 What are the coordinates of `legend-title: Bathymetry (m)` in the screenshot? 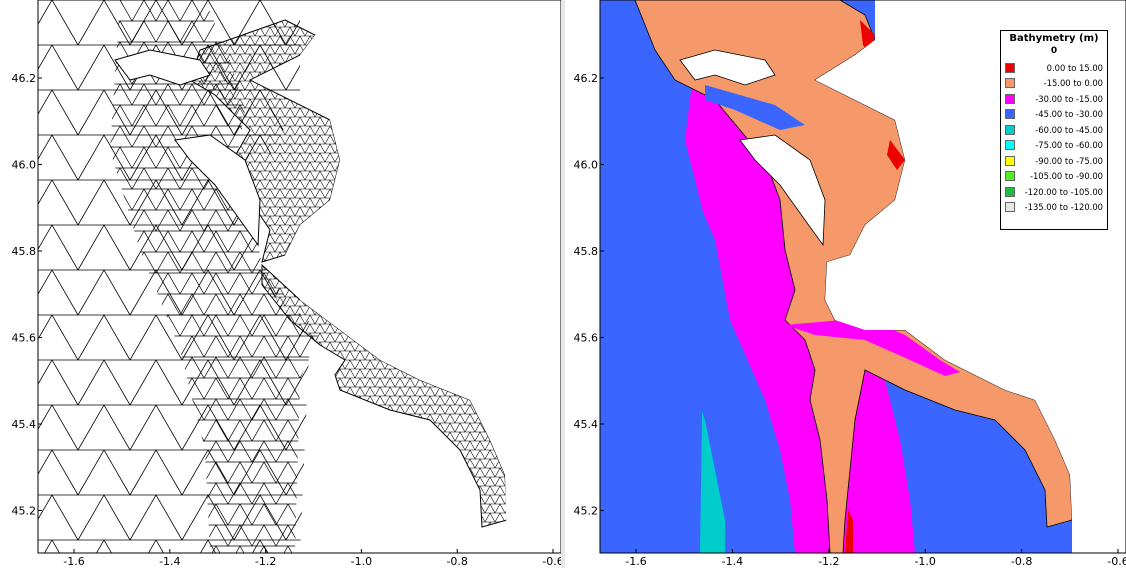 It's located at (1054, 38).